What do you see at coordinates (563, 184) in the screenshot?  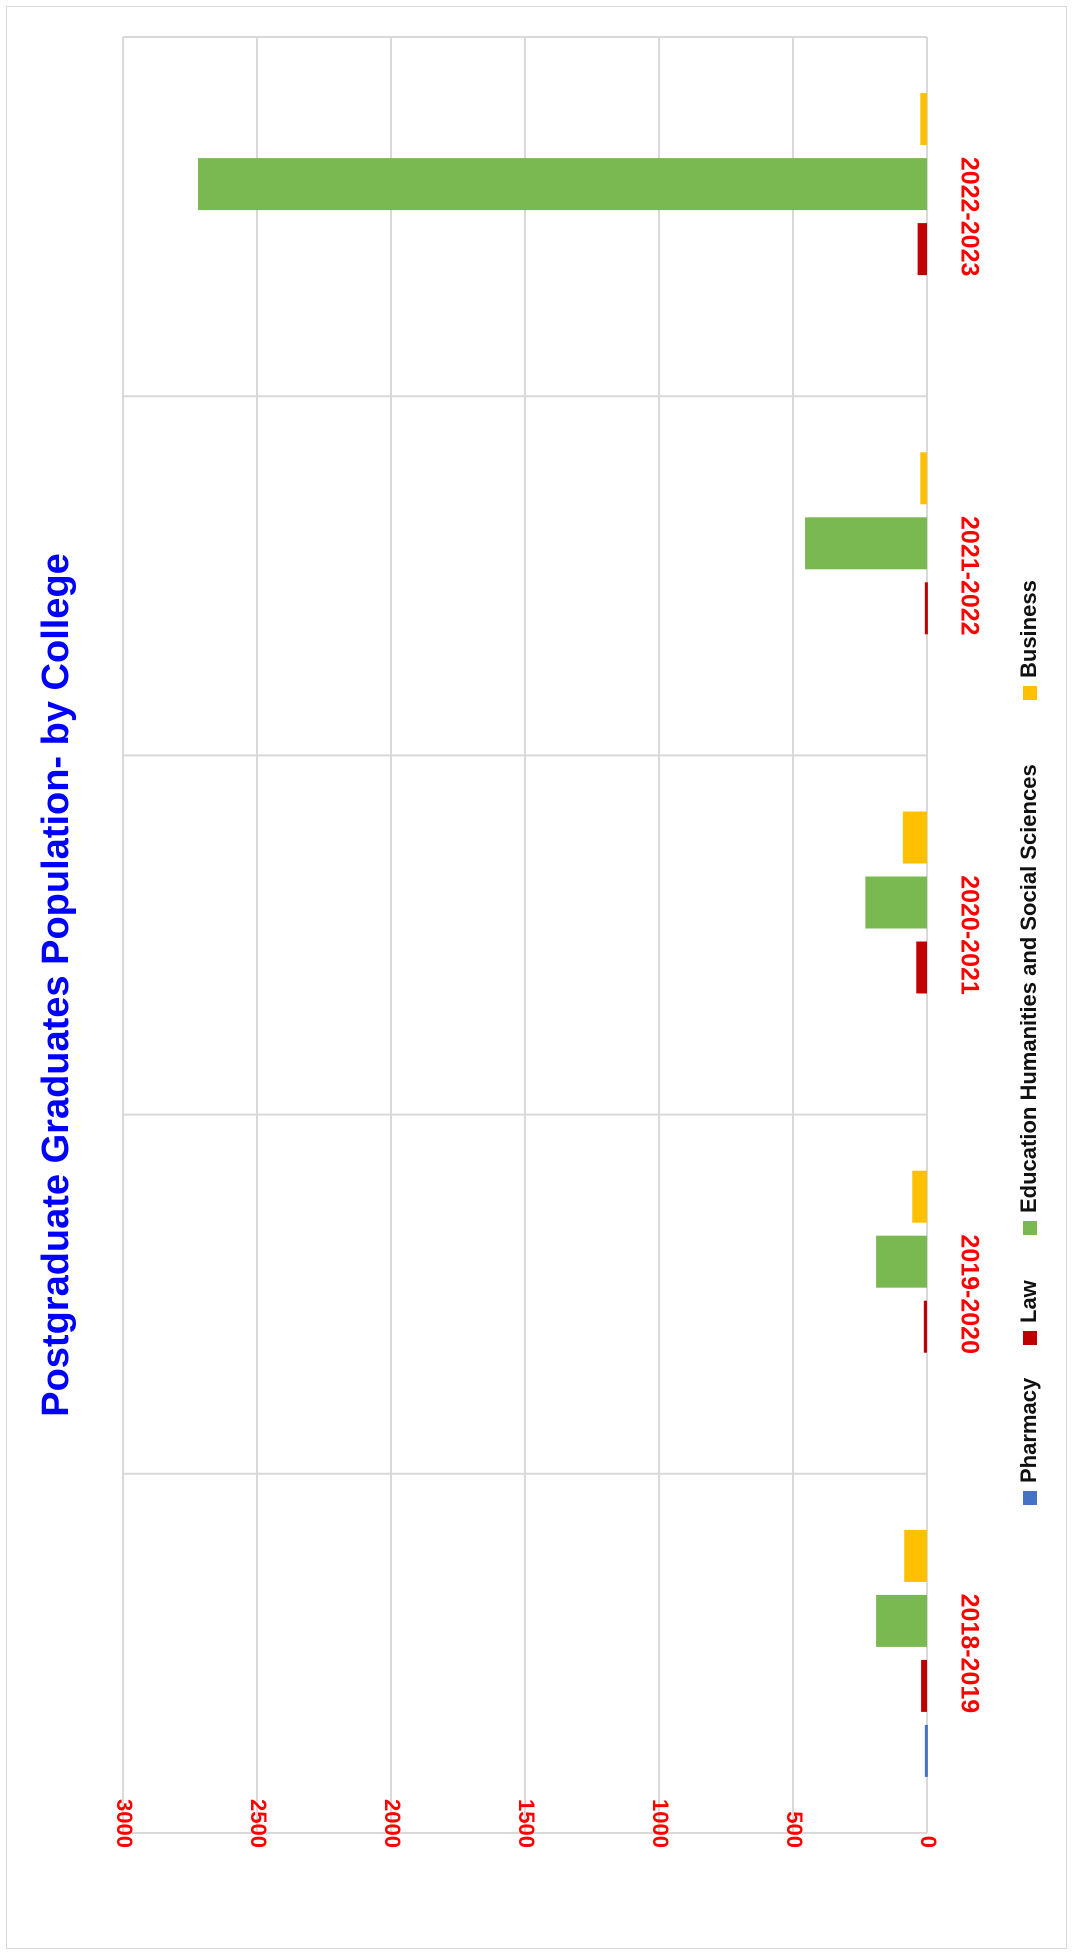 I see `bar-education-humanities-and-social-sciences-2022-2023` at bounding box center [563, 184].